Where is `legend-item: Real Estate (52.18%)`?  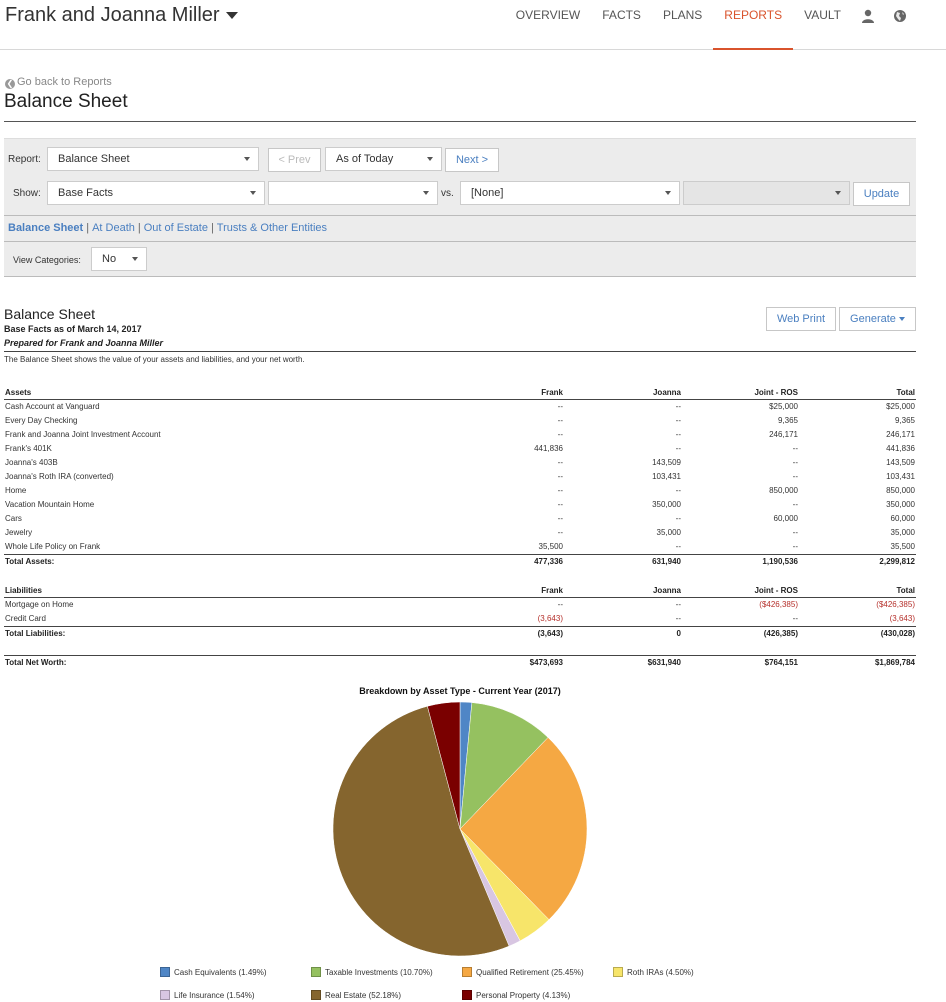 legend-item: Real Estate (52.18%) is located at coordinates (356, 995).